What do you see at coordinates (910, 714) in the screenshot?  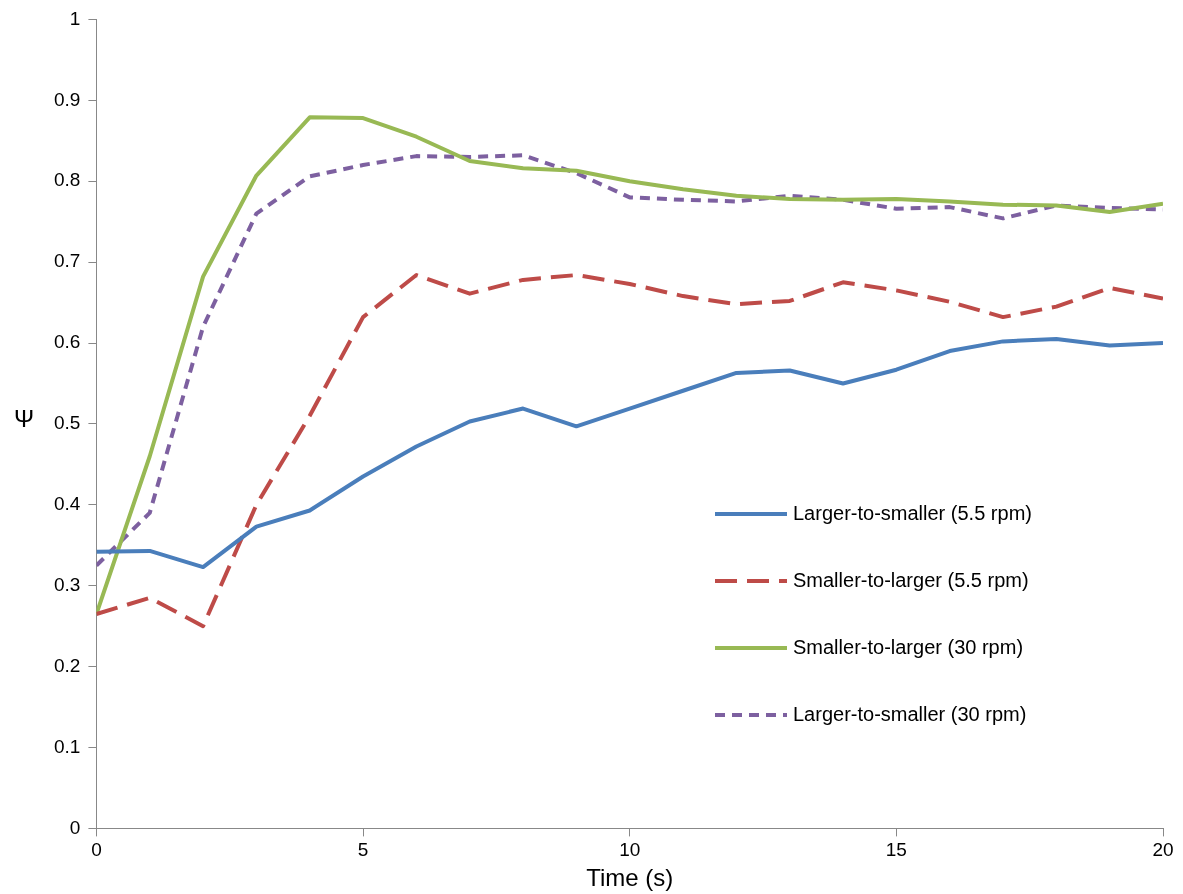 I see `legend-label: Larger-to-smaller (30 rpm)` at bounding box center [910, 714].